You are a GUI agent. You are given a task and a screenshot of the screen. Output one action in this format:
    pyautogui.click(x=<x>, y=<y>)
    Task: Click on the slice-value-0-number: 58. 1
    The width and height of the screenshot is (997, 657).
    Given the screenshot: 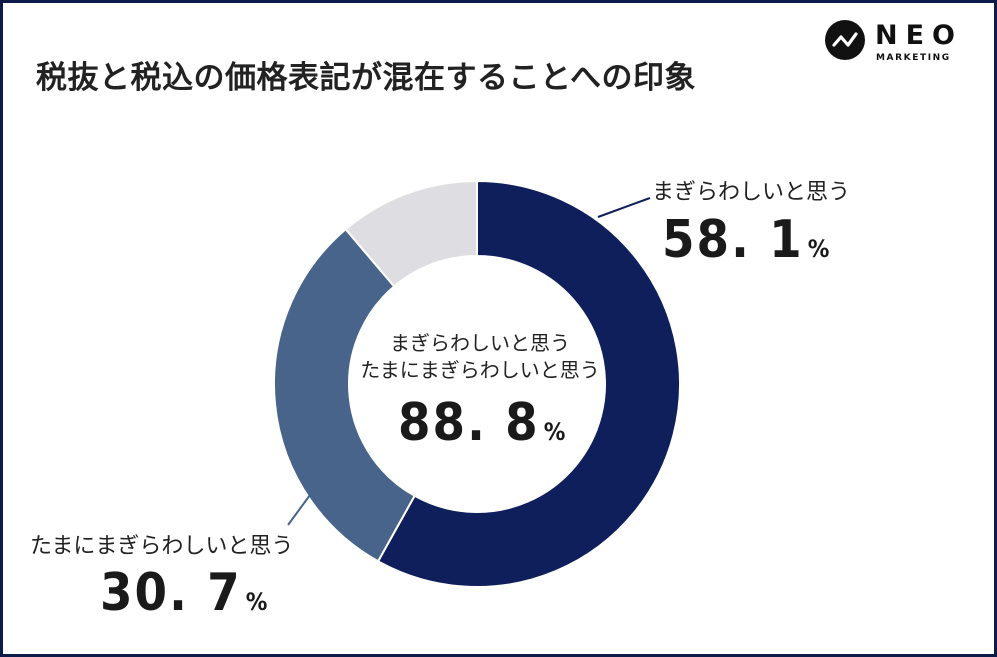 What is the action you would take?
    pyautogui.click(x=733, y=240)
    